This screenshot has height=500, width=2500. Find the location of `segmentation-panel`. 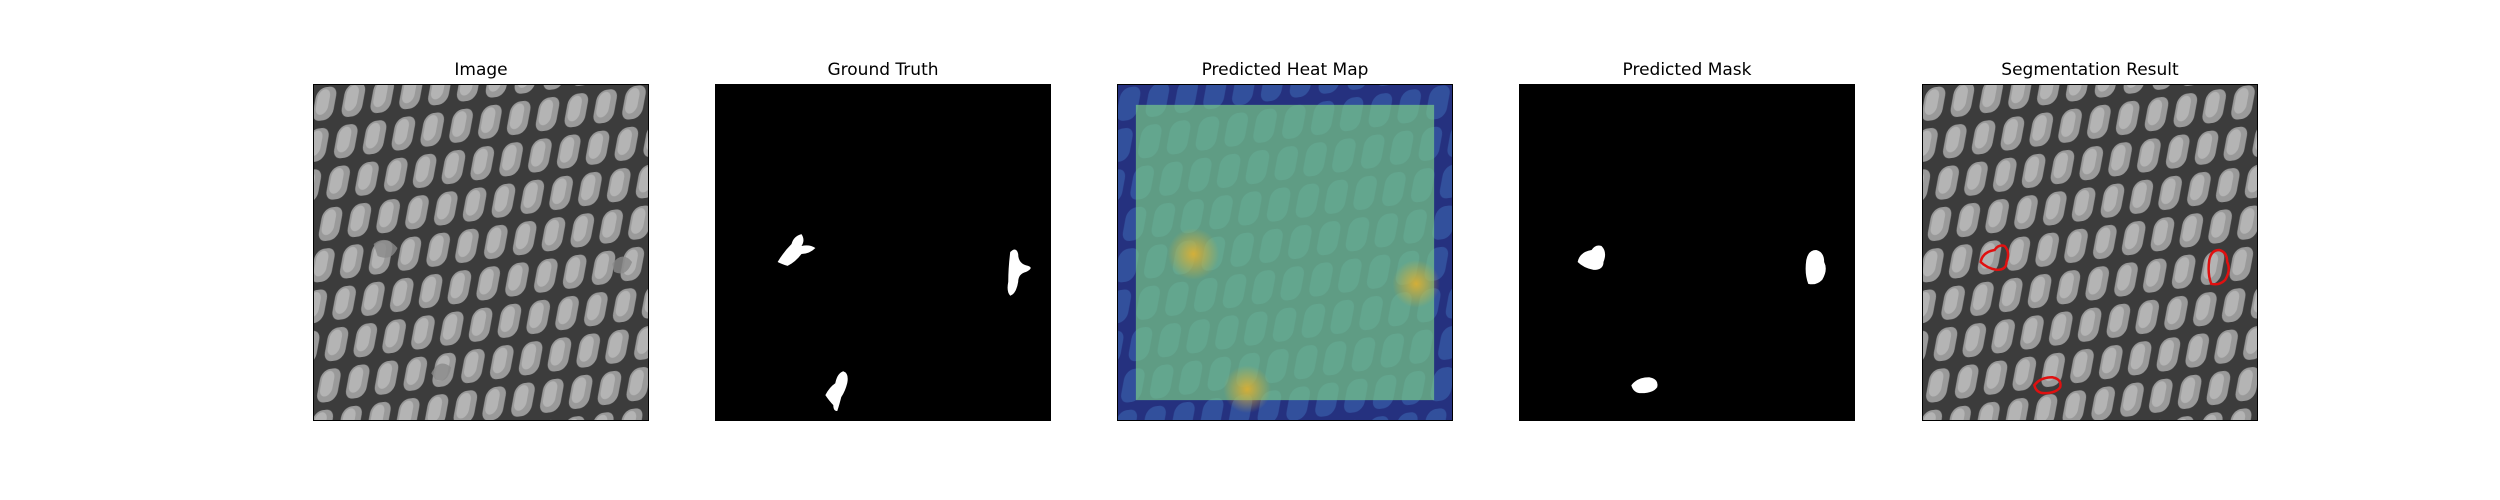

segmentation-panel is located at coordinates (2090, 252).